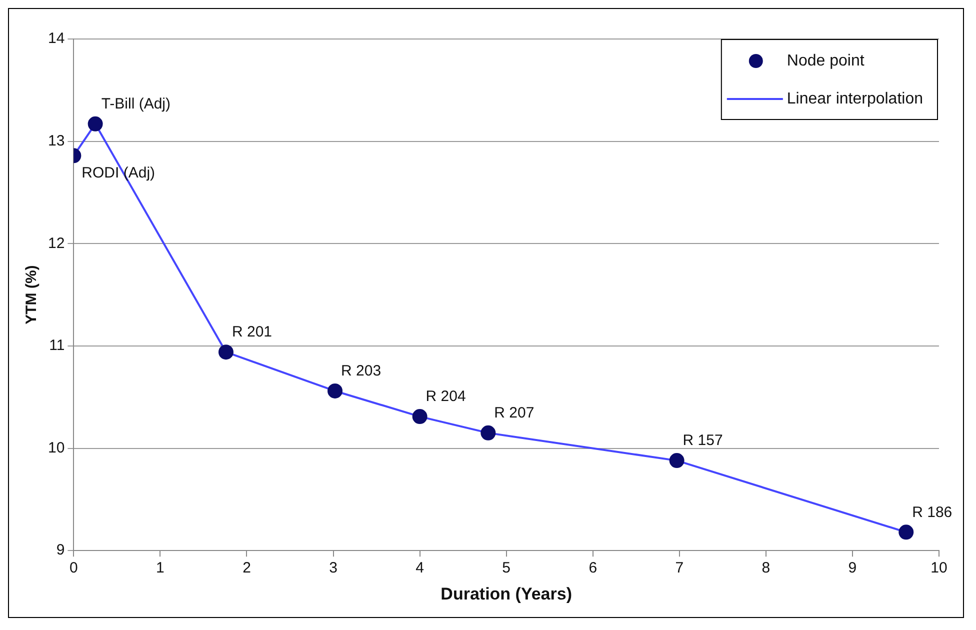 This screenshot has width=976, height=630. What do you see at coordinates (702, 441) in the screenshot?
I see `annotation: R 157` at bounding box center [702, 441].